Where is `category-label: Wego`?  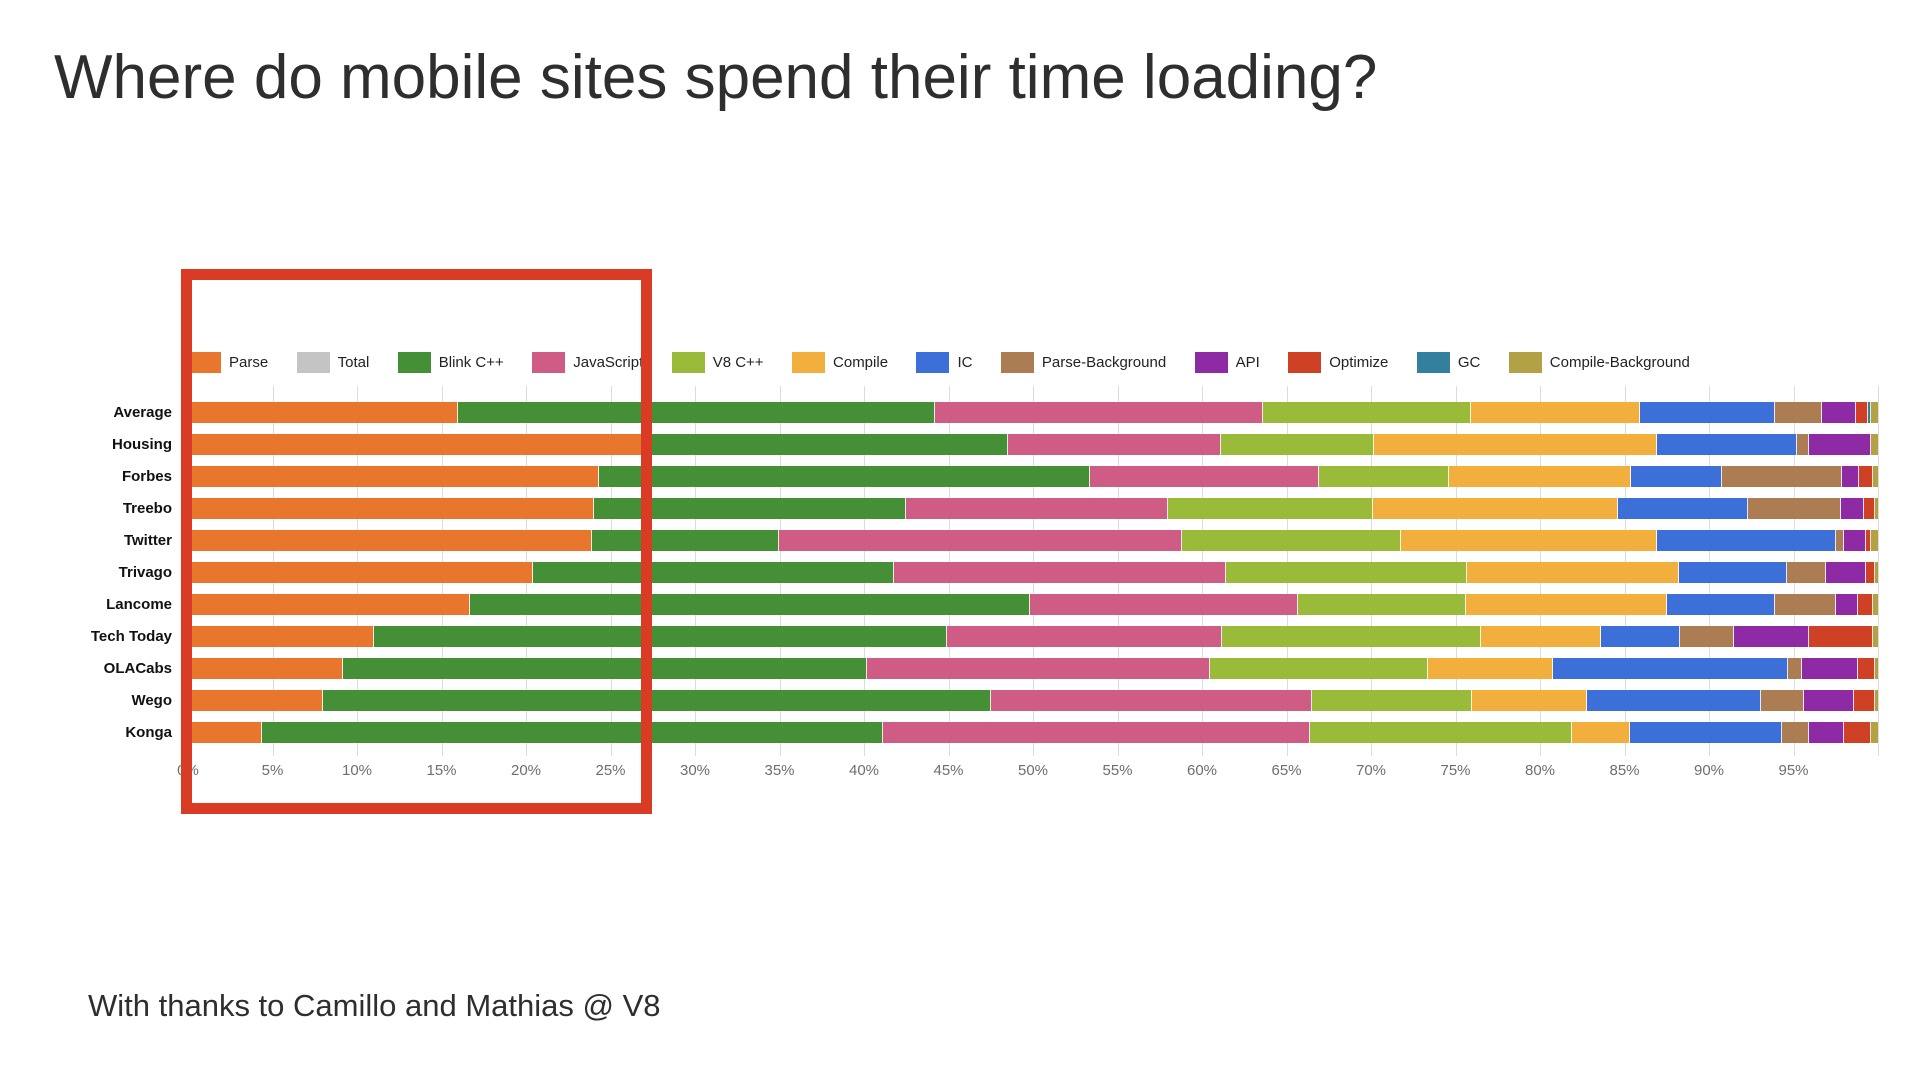 category-label: Wego is located at coordinates (151, 700).